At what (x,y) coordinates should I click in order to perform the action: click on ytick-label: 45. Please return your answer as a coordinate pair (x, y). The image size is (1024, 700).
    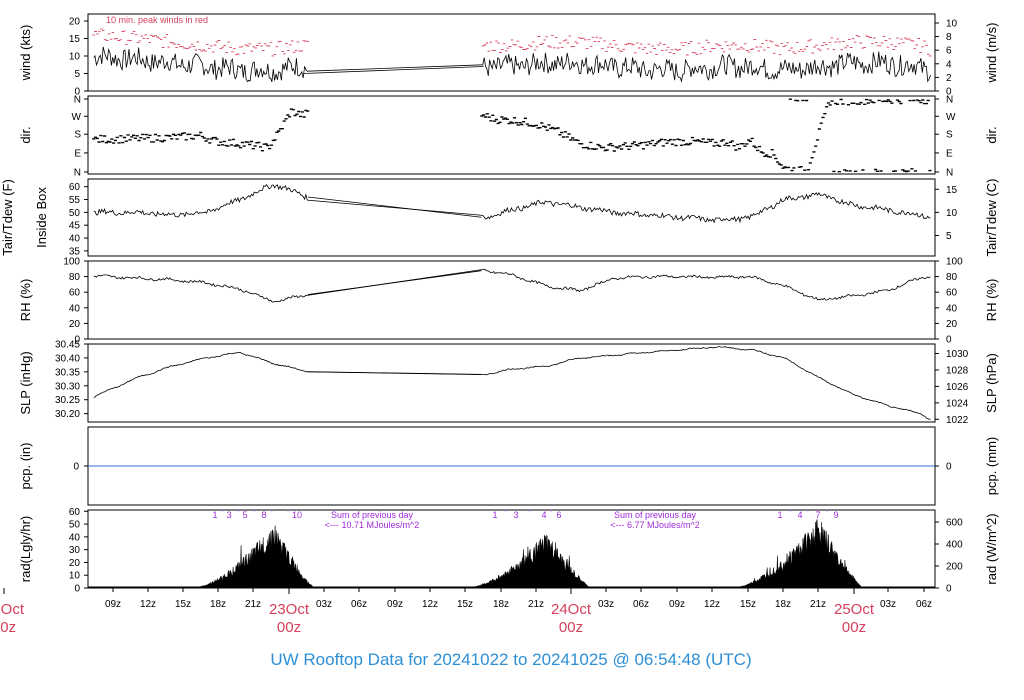
    Looking at the image, I should click on (75, 226).